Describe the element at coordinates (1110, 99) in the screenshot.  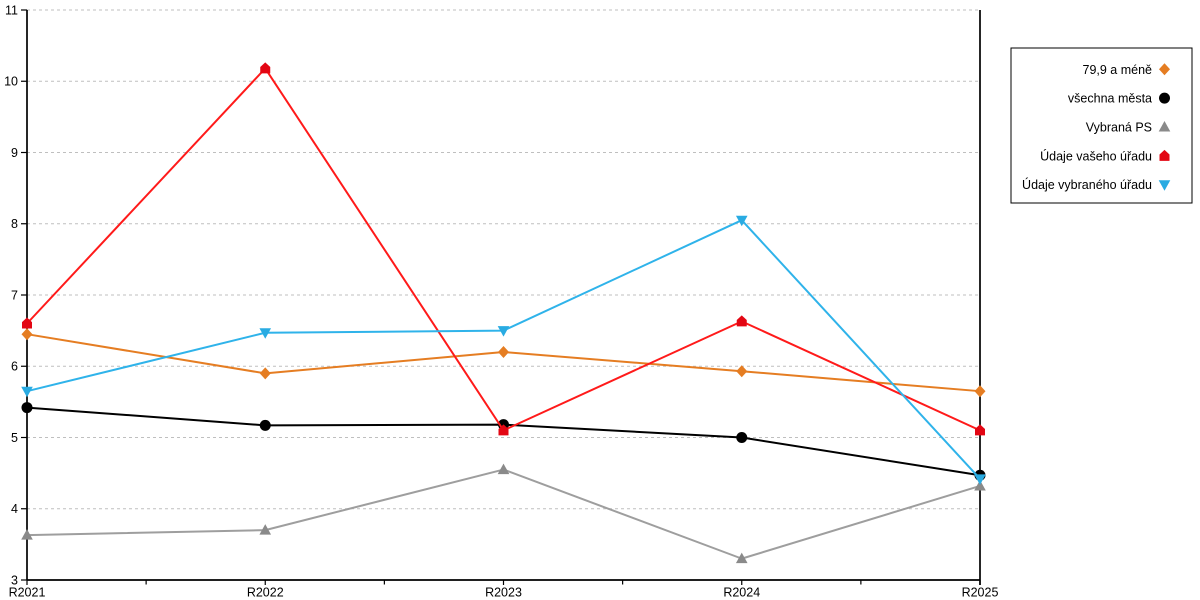
I see `legend-item-label: všechna města` at that location.